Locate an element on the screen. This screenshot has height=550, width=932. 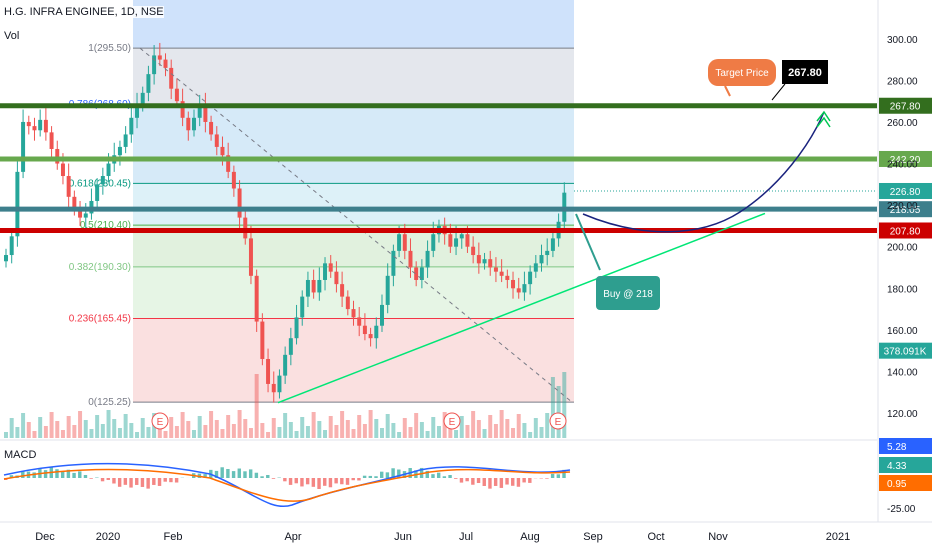
projection-curve is located at coordinates (703, 172).